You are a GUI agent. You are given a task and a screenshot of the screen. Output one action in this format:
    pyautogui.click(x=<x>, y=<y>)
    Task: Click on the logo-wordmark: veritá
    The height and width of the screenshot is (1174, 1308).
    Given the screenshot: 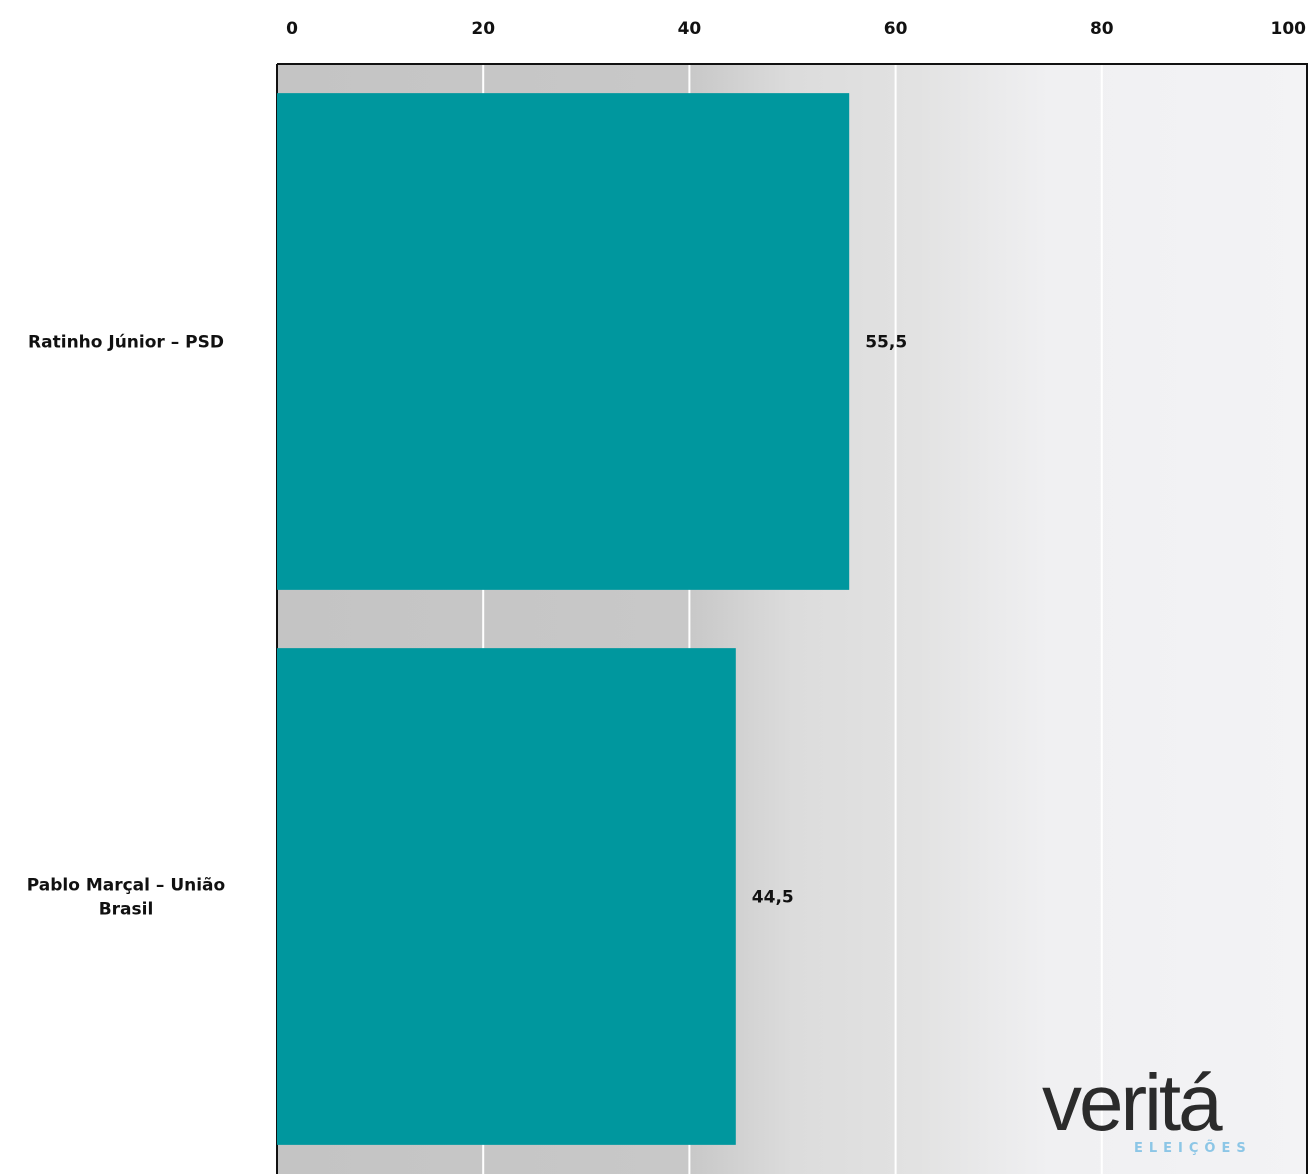 What is the action you would take?
    pyautogui.click(x=1132, y=1104)
    